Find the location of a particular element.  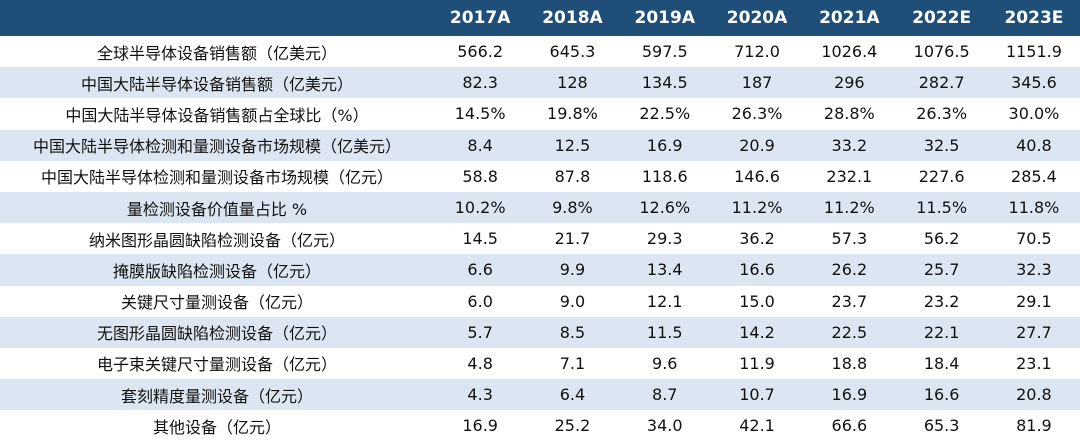

row-label-cell: 中国大陆半导体设备销售额（亿美元） is located at coordinates (216, 84).